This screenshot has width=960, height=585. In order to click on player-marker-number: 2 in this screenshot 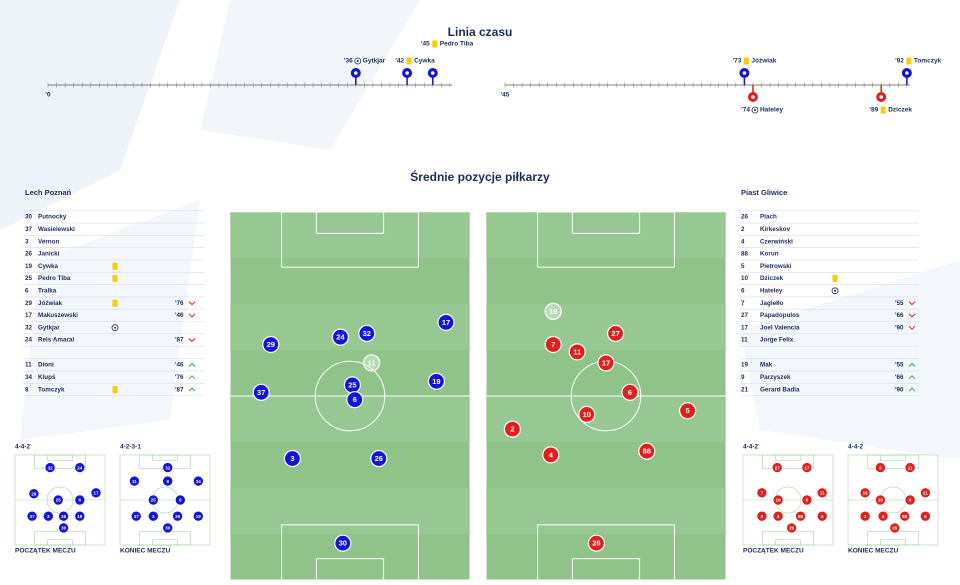, I will do `click(762, 516)`.